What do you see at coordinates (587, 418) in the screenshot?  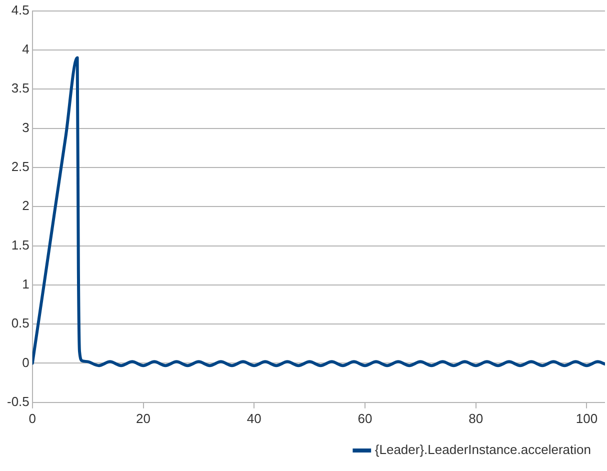 I see `x-tick-label: 100` at bounding box center [587, 418].